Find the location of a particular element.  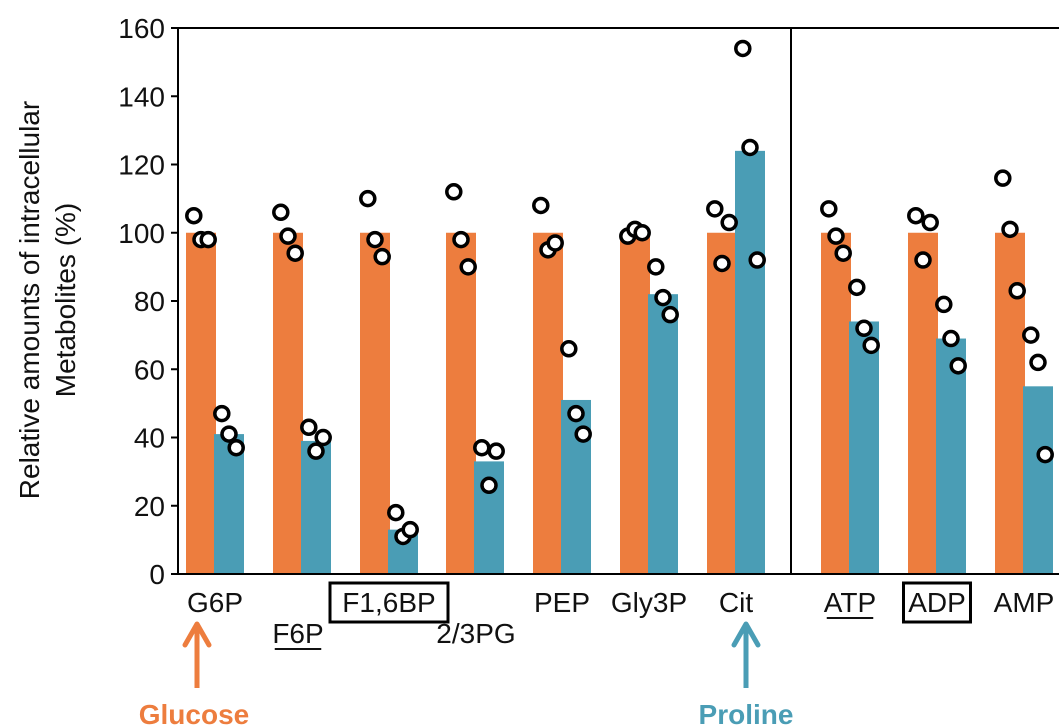

y-tick-label: 0 is located at coordinates (157, 574).